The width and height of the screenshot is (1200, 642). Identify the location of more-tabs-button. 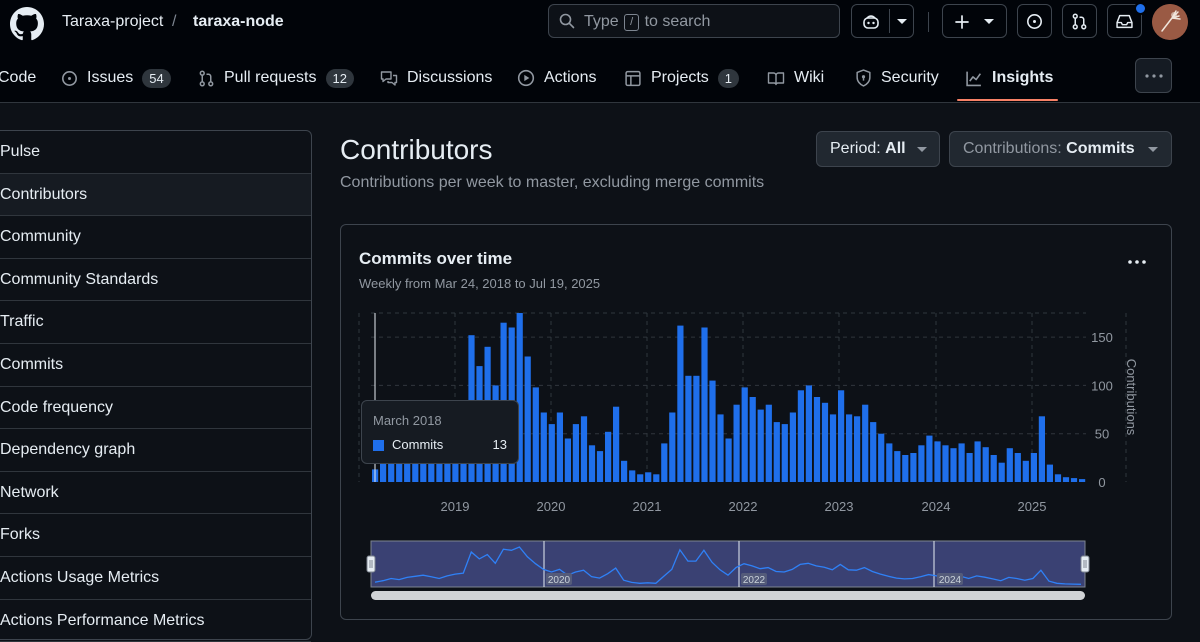
(1153, 75).